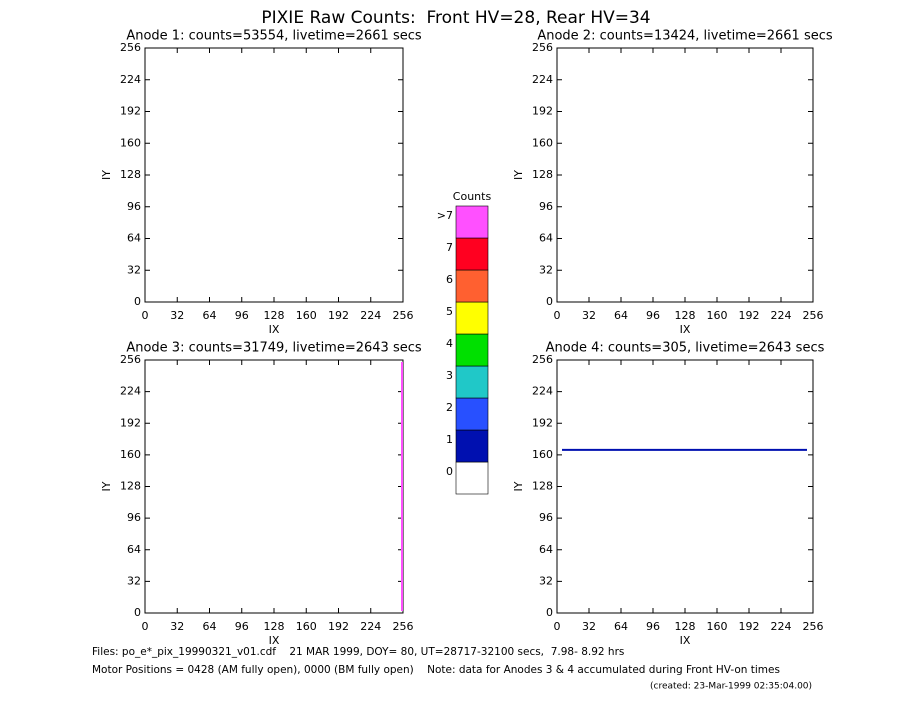 The image size is (913, 705). I want to click on colorbar-label: 0, so click(449, 471).